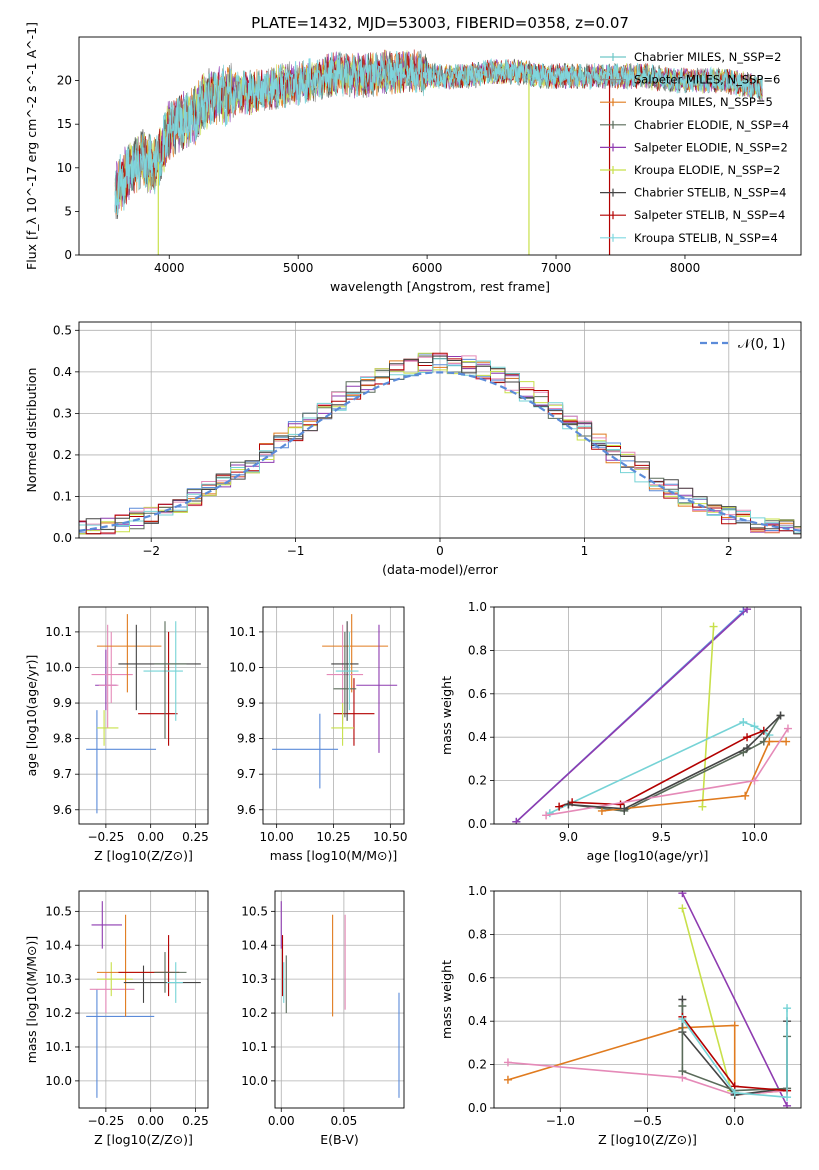 This screenshot has height=1170, width=819. I want to click on x-axis-label: age [log10(age/yr)], so click(648, 855).